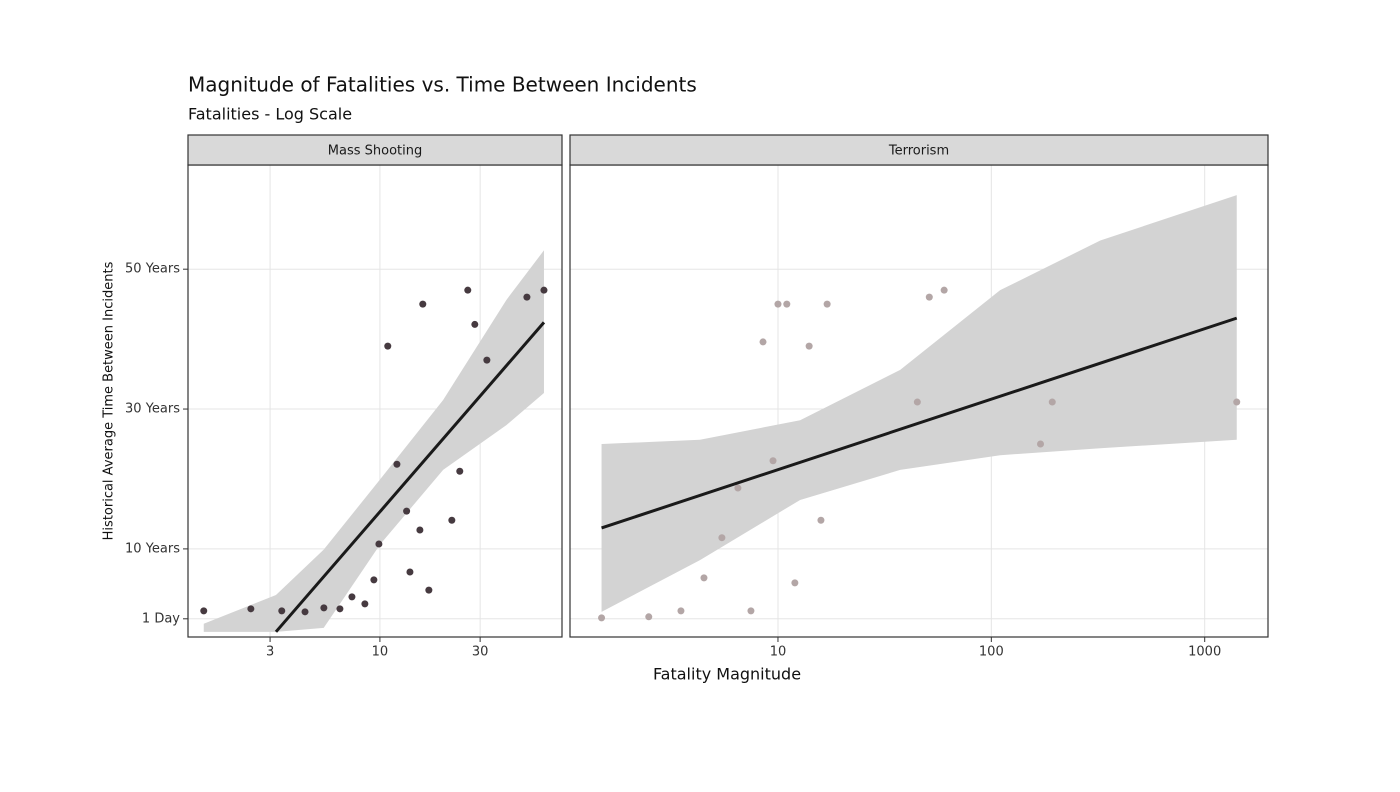 Image resolution: width=1400 pixels, height=792 pixels. What do you see at coordinates (152, 409) in the screenshot?
I see `y-tick-label: 30 Years` at bounding box center [152, 409].